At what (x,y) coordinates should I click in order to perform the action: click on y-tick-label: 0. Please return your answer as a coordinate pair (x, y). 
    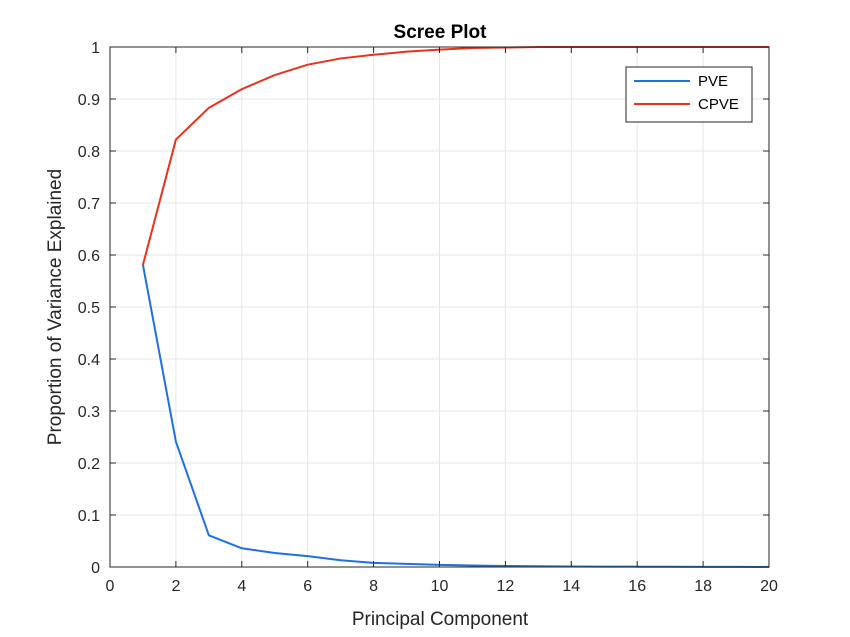
    Looking at the image, I should click on (95, 568).